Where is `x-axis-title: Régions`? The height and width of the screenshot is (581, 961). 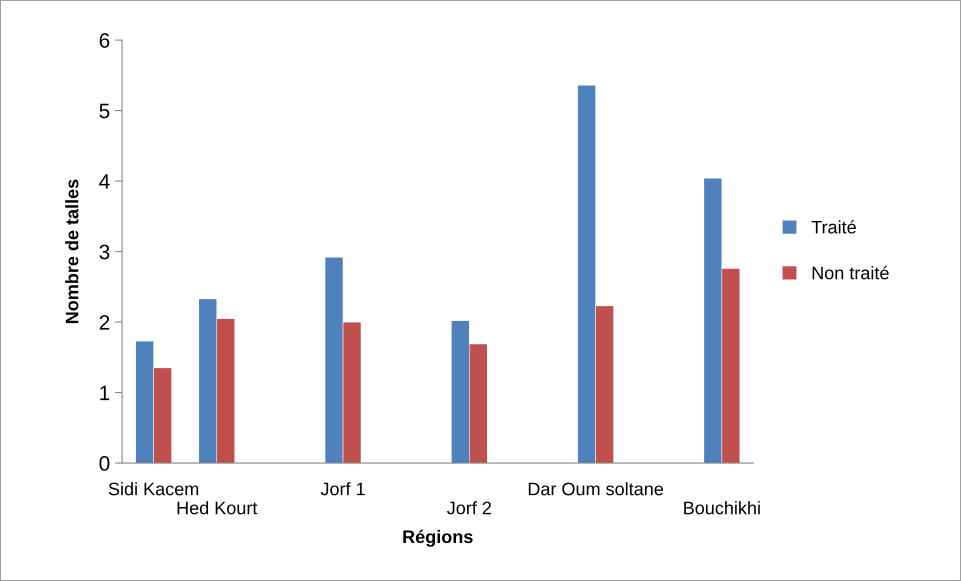 x-axis-title: Régions is located at coordinates (438, 538).